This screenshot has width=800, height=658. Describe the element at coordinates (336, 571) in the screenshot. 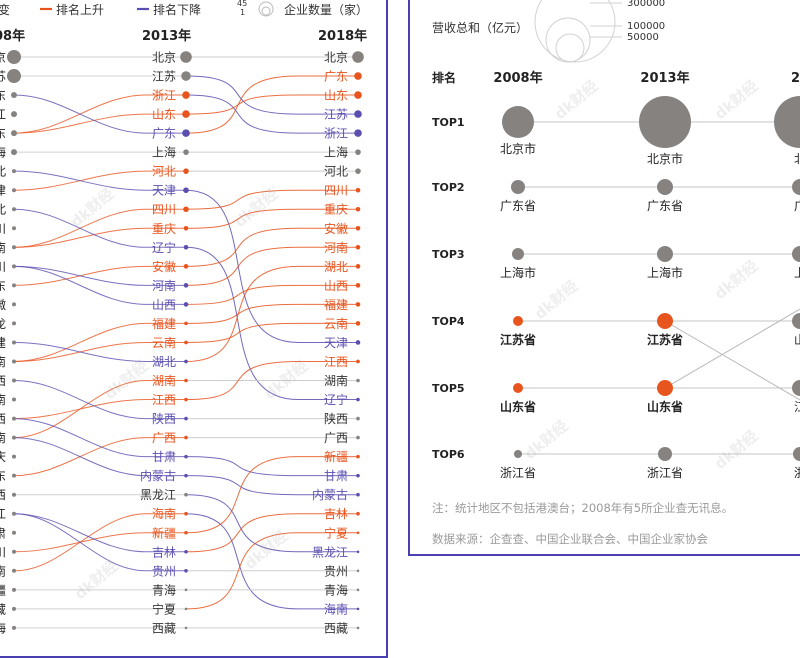

I see `label-2018-27: 贵州` at that location.